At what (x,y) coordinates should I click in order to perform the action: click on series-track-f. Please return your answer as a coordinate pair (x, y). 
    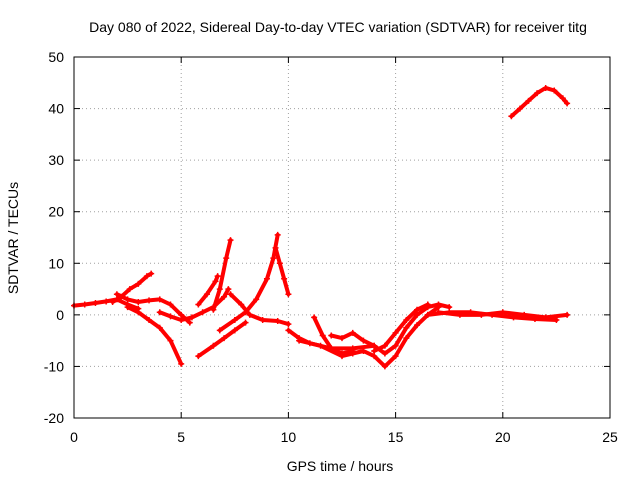
    Looking at the image, I should click on (208, 290).